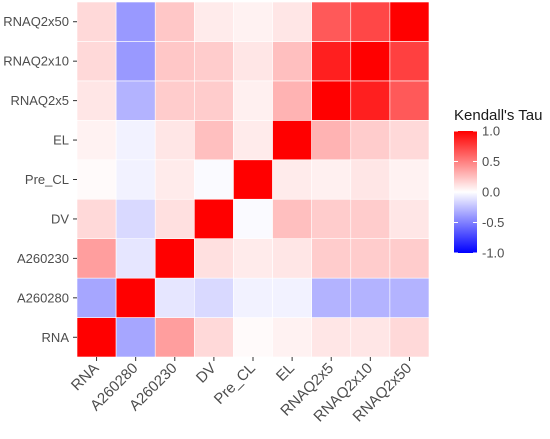  What do you see at coordinates (135, 61) in the screenshot?
I see `heatmap-cell-RNAQ2x10-A260280` at bounding box center [135, 61].